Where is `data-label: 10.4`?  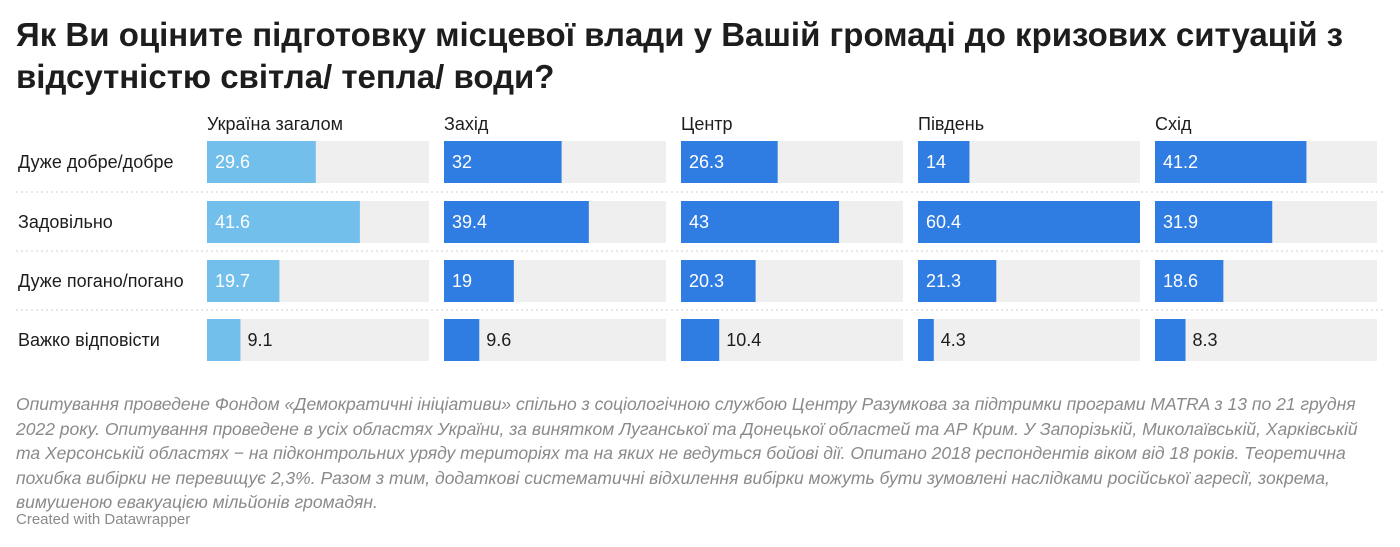
data-label: 10.4 is located at coordinates (743, 340).